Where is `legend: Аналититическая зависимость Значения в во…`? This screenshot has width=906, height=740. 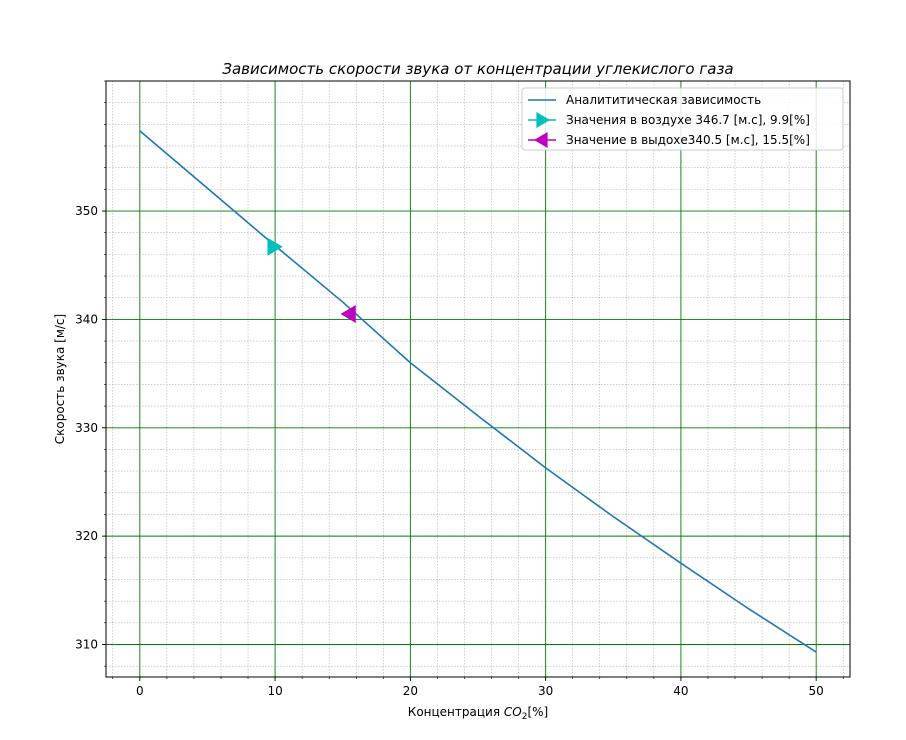
legend: Аналититическая зависимость Значения в во… is located at coordinates (682, 119).